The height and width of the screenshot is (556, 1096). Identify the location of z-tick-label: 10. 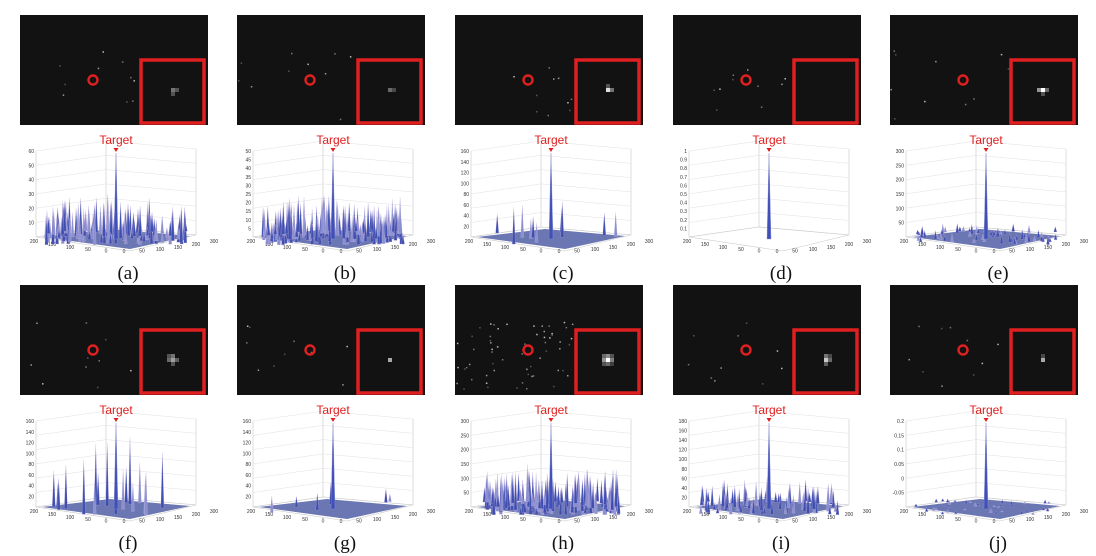
(31, 224).